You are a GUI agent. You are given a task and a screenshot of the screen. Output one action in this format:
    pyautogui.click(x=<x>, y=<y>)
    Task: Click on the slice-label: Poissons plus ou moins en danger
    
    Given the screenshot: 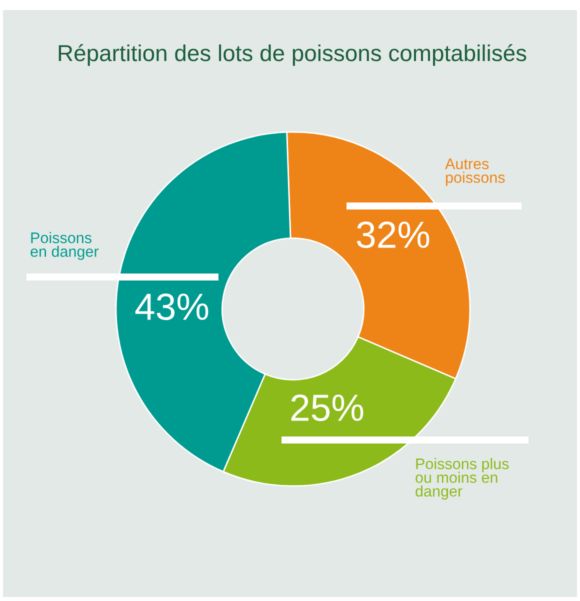 What is the action you would take?
    pyautogui.click(x=462, y=479)
    